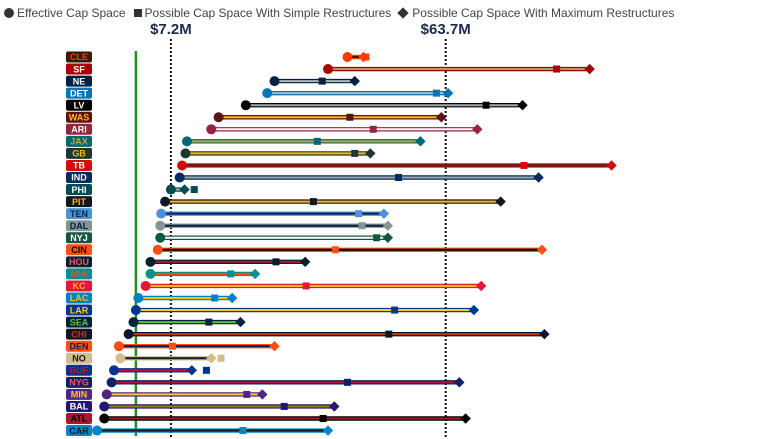  Describe the element at coordinates (273, 310) in the screenshot. I see `team-row-lar: LAR` at that location.